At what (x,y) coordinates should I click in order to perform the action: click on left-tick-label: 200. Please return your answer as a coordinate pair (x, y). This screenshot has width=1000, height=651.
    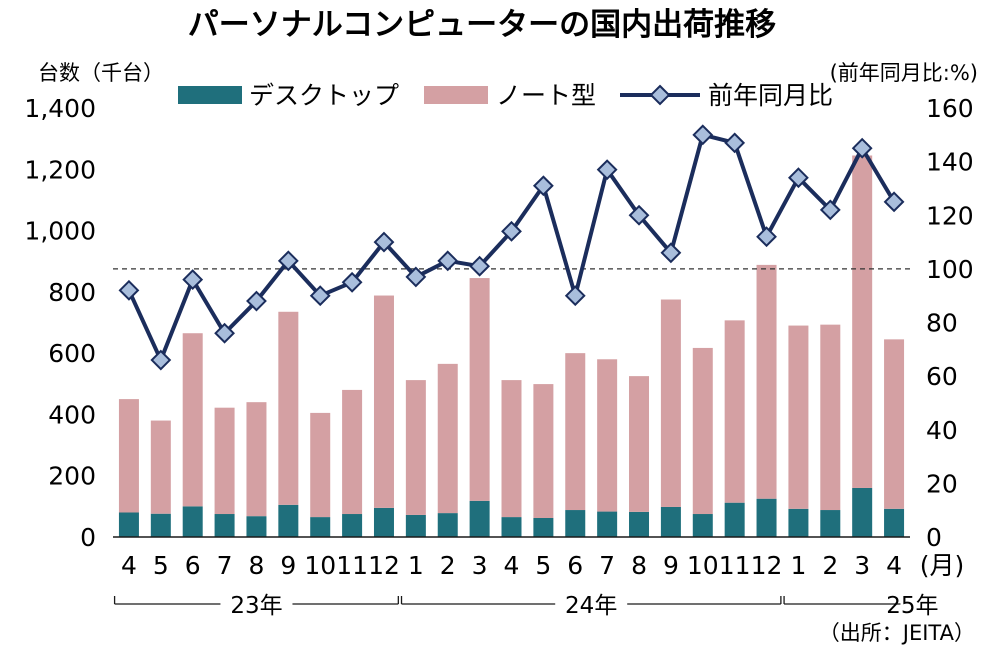
    Looking at the image, I should click on (72, 476).